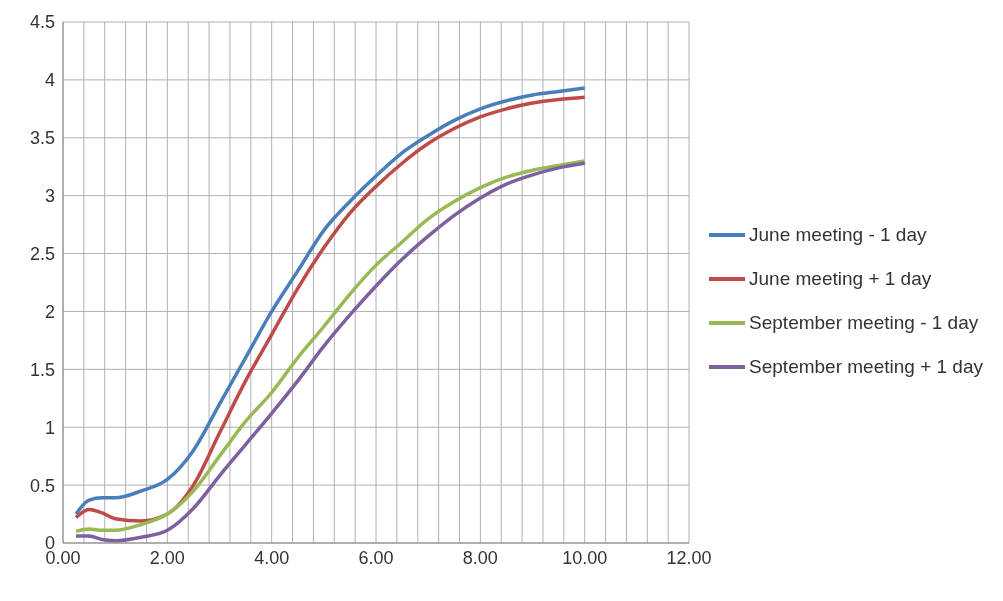 The width and height of the screenshot is (1003, 601). I want to click on legend-label: September meeting + 1 day, so click(866, 366).